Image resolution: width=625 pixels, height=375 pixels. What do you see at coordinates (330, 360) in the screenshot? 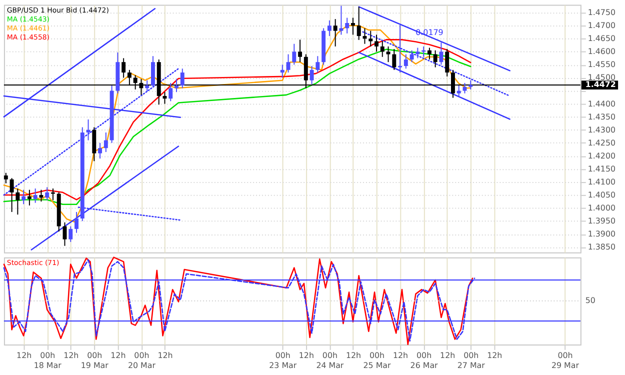
I see `x-tick-label: 00h 24 Mar` at bounding box center [330, 360].